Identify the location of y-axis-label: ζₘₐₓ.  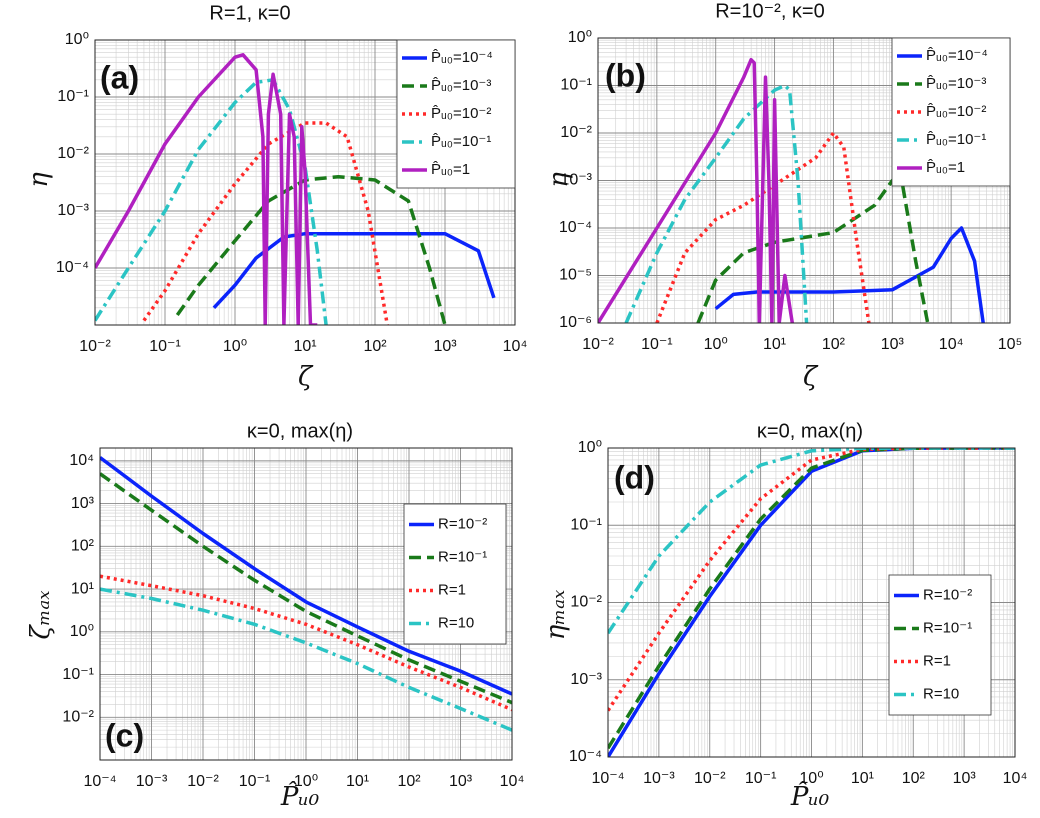
(41, 614).